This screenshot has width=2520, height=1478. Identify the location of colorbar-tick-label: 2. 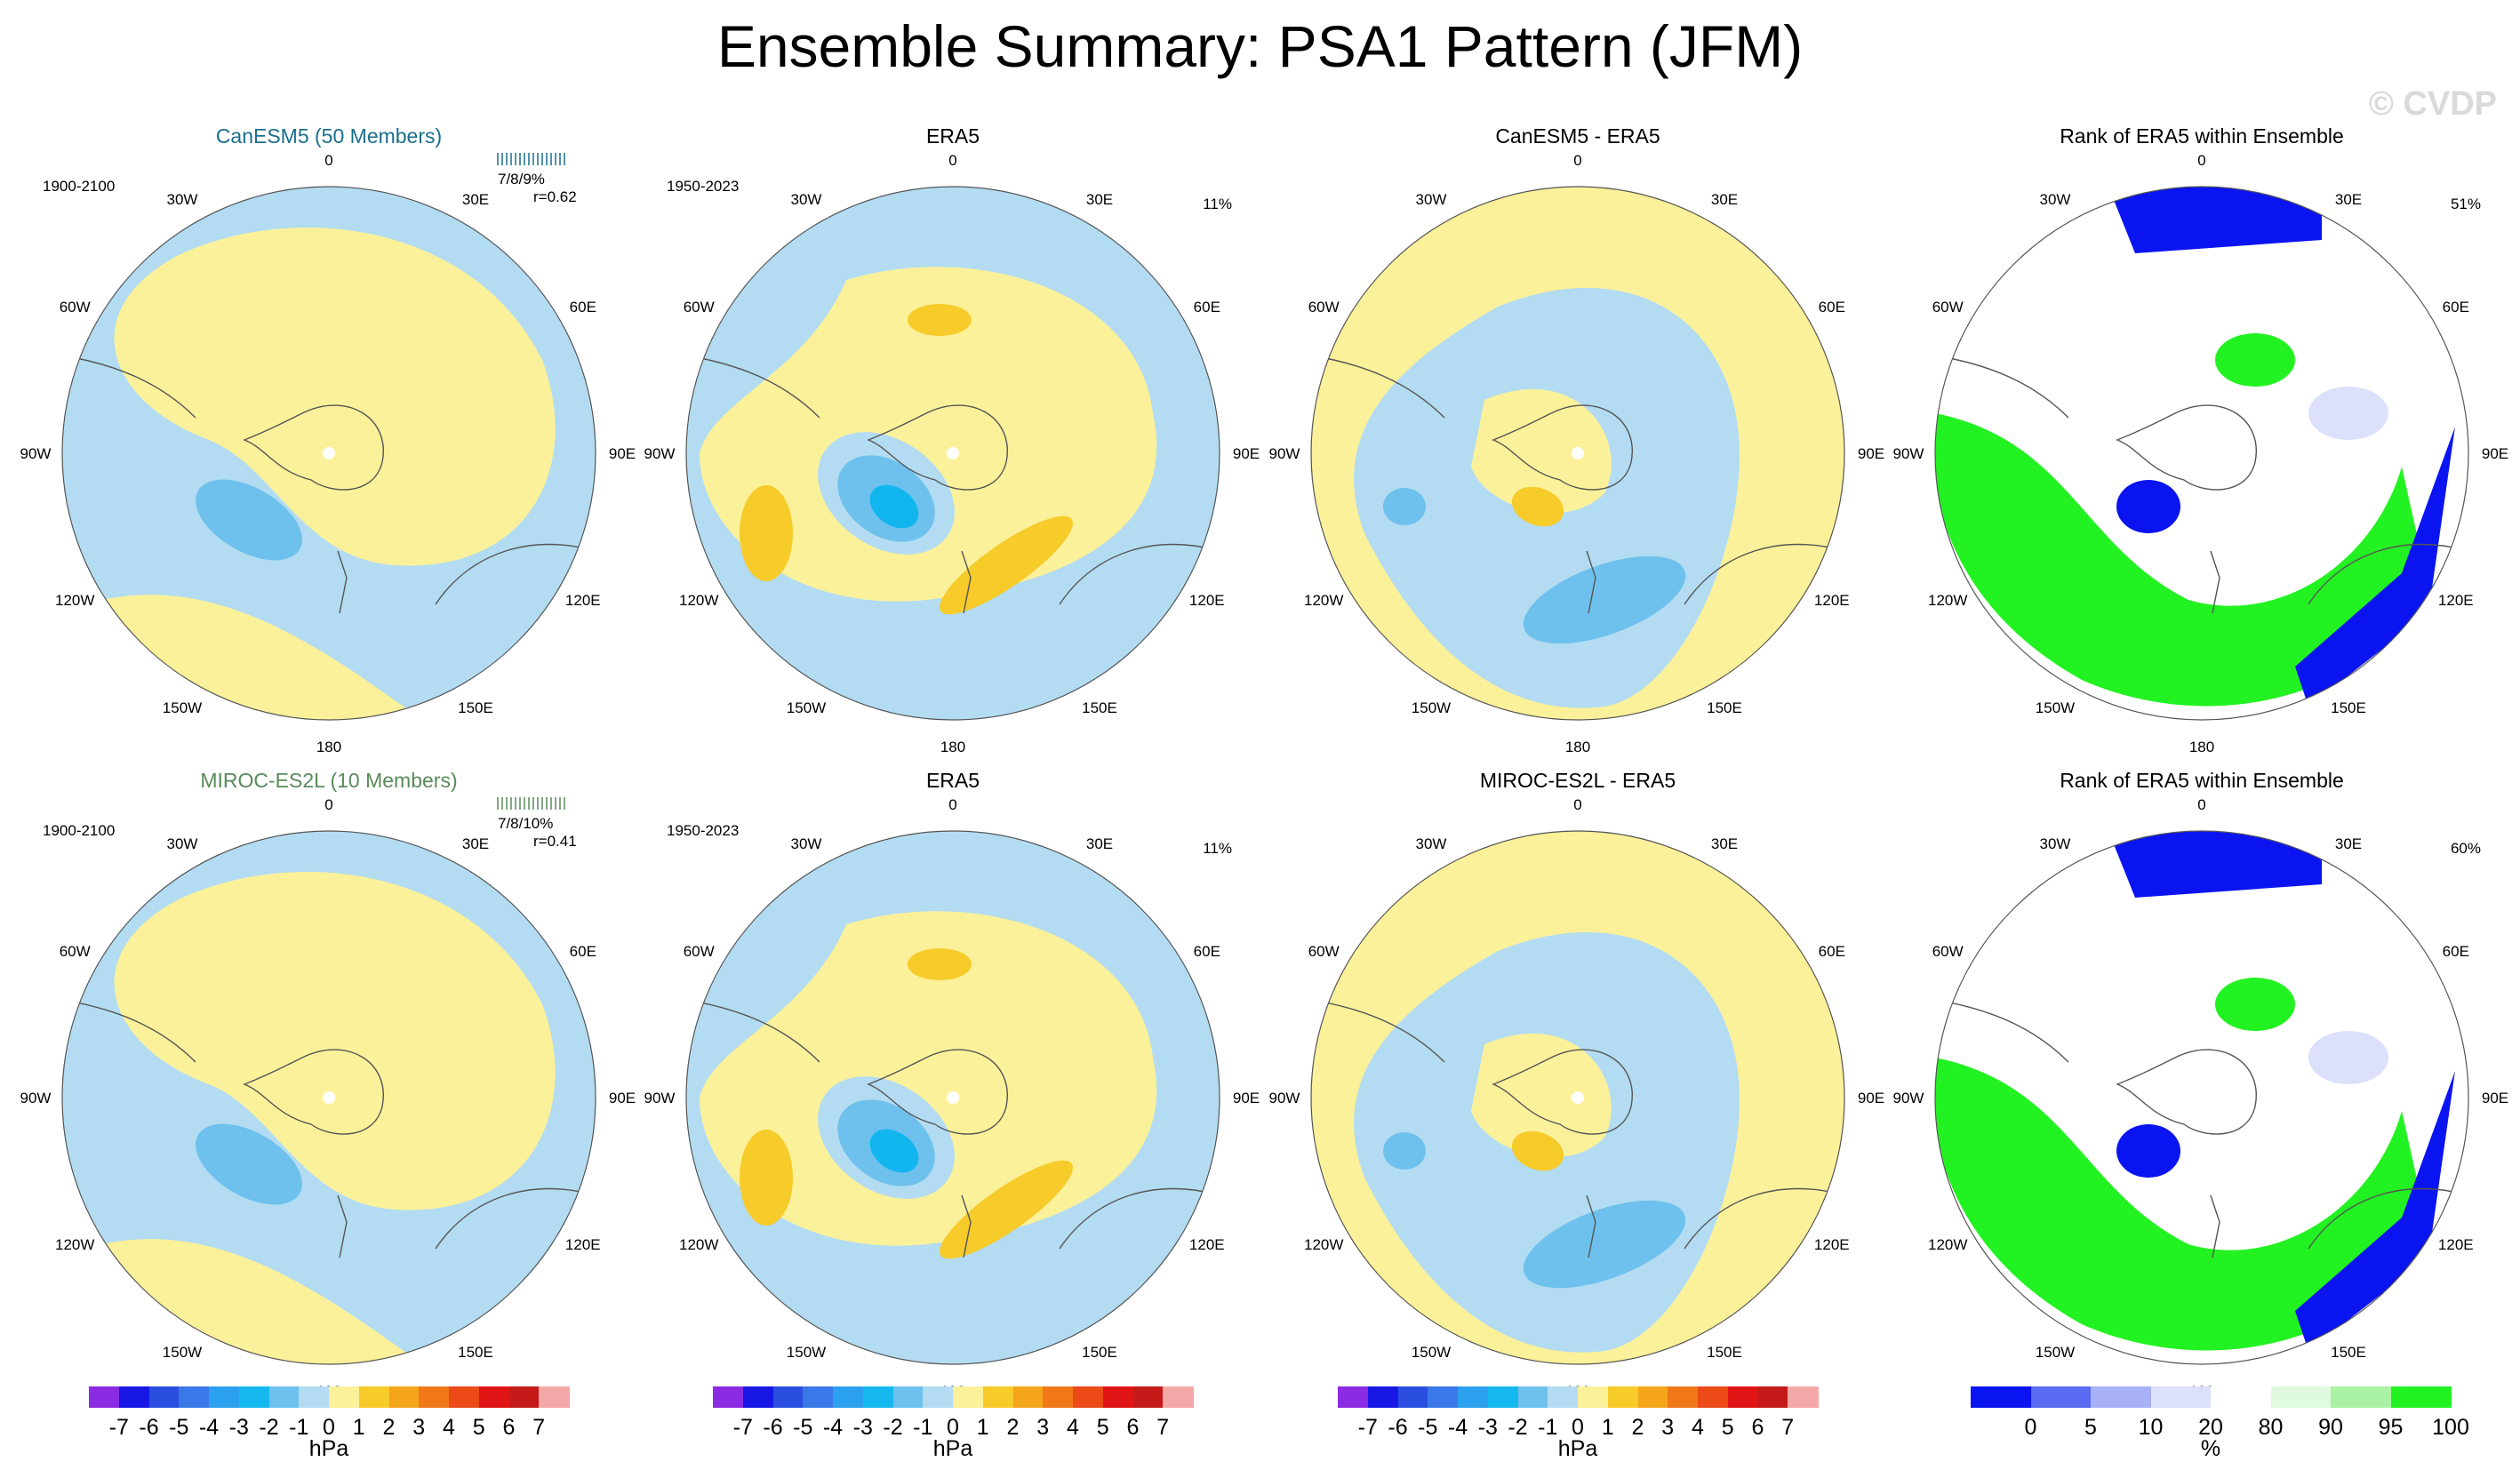
(389, 1427).